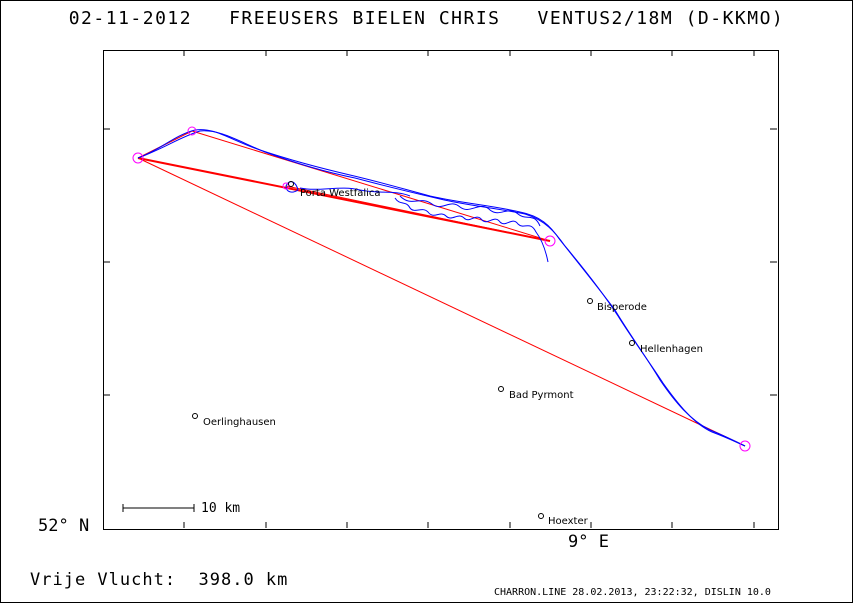  I want to click on place-label: Oerlinghausen, so click(239, 422).